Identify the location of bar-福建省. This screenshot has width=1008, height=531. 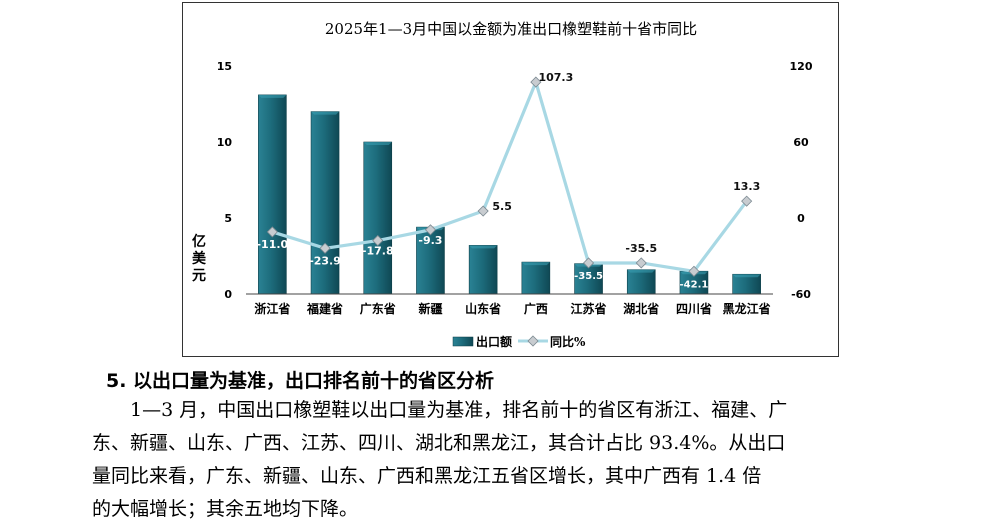
(325, 203).